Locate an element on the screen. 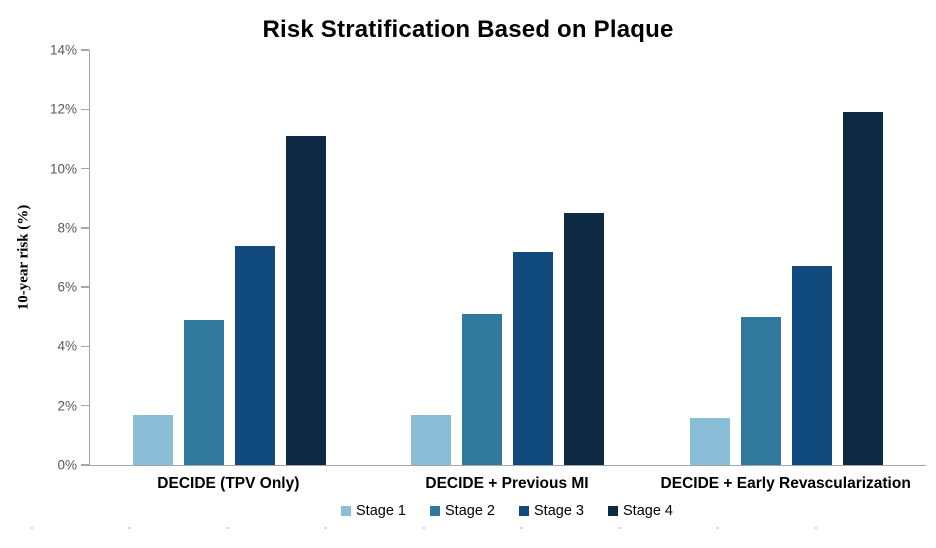 The width and height of the screenshot is (936, 548). category-label-3: DECIDE + Early Revascularization is located at coordinates (785, 483).